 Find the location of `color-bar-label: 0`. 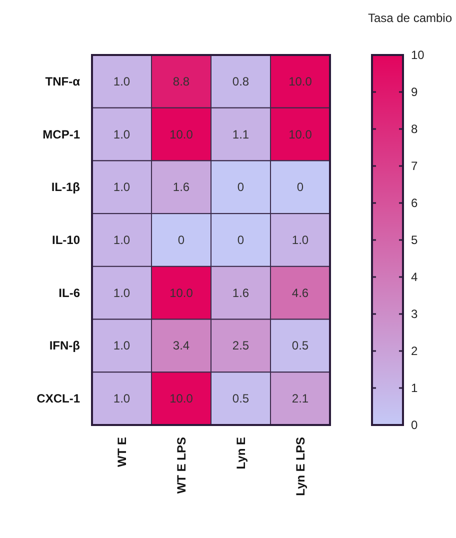

color-bar-label: 0 is located at coordinates (414, 425).